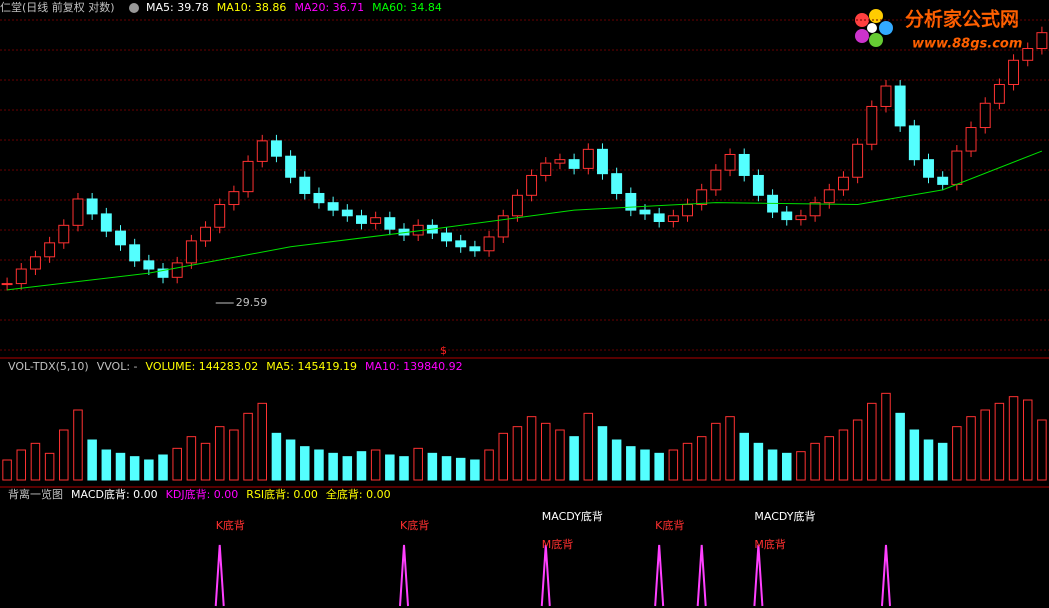  I want to click on legend-item: MA20: 36.71, so click(329, 7).